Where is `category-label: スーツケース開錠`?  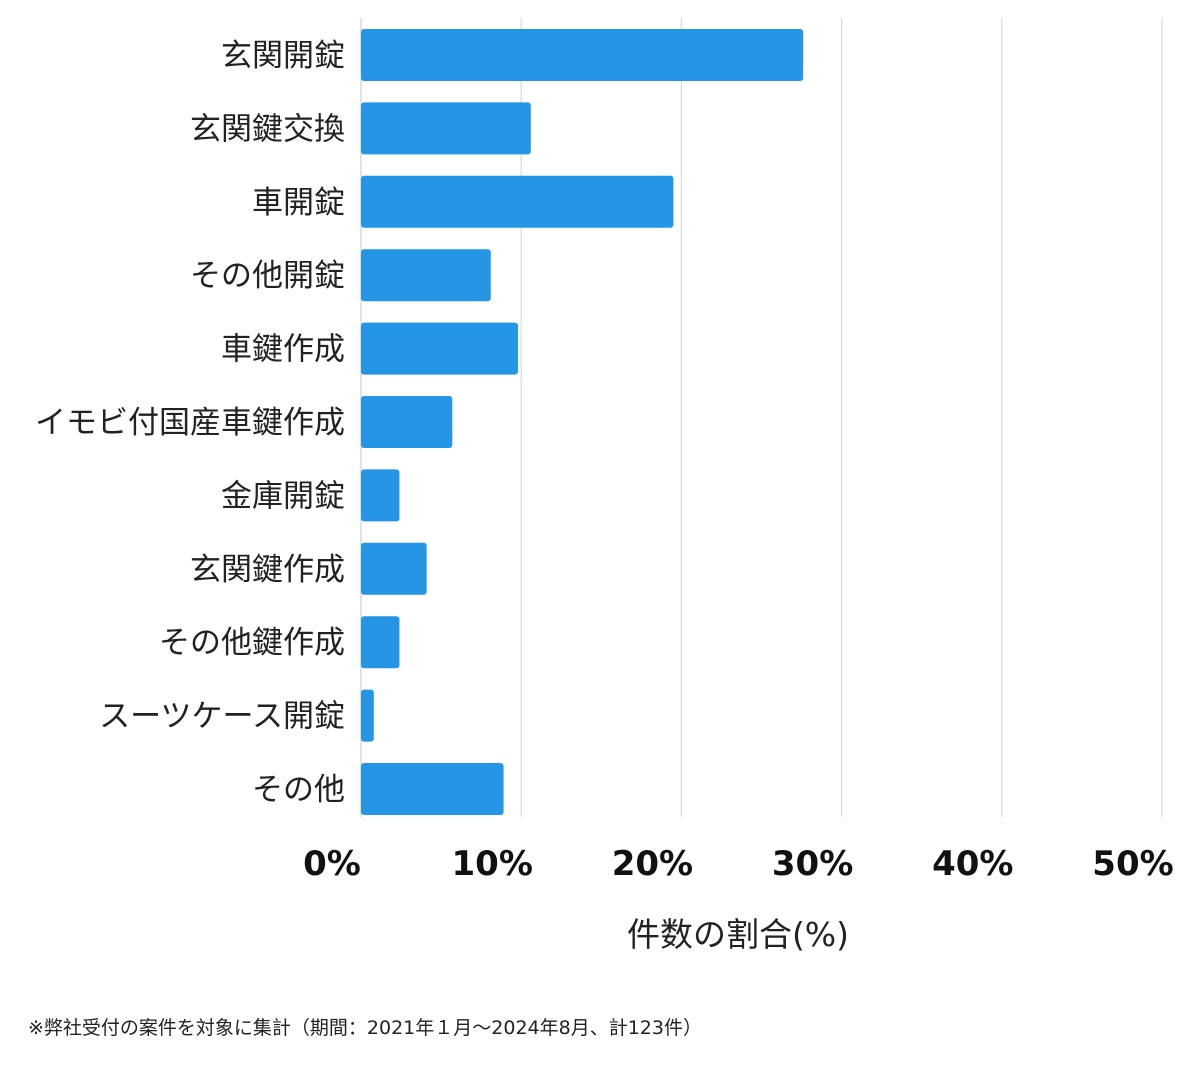
category-label: スーツケース開錠 is located at coordinates (222, 717).